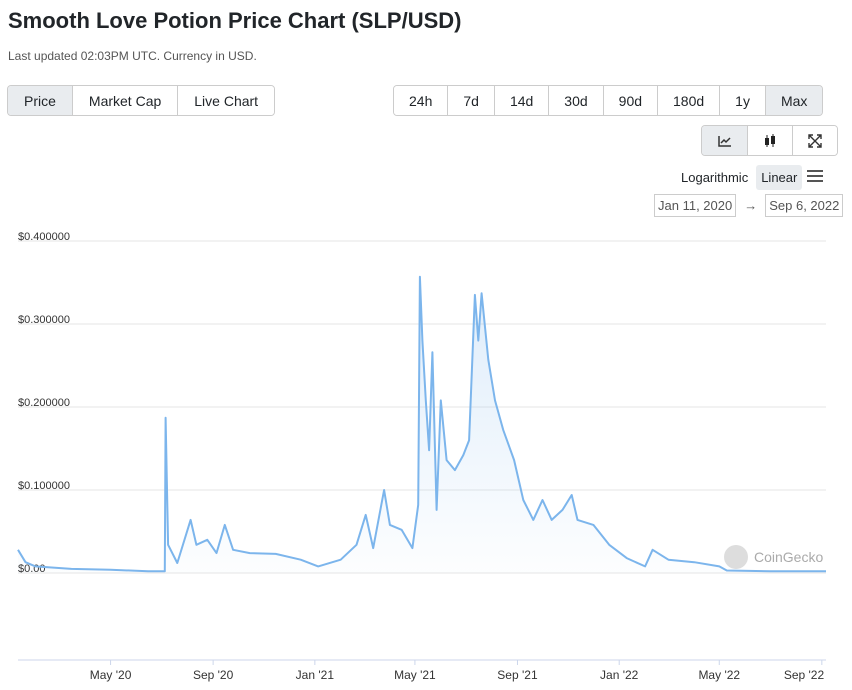 The width and height of the screenshot is (852, 690). What do you see at coordinates (226, 100) in the screenshot?
I see `tab: Live Chart` at bounding box center [226, 100].